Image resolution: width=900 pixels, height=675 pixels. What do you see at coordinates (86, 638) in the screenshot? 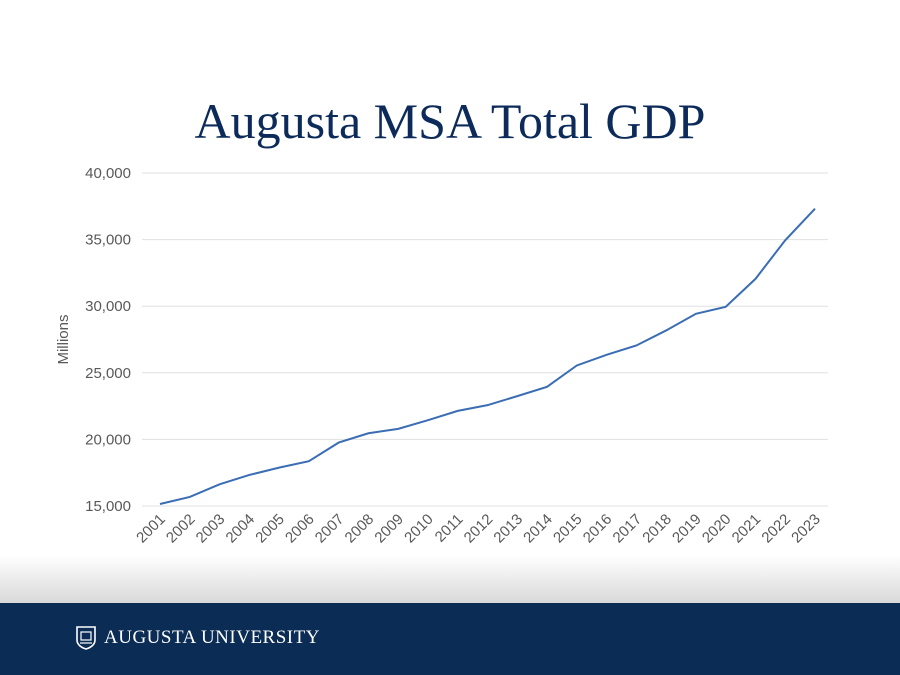
I see `shield-logo-icon` at bounding box center [86, 638].